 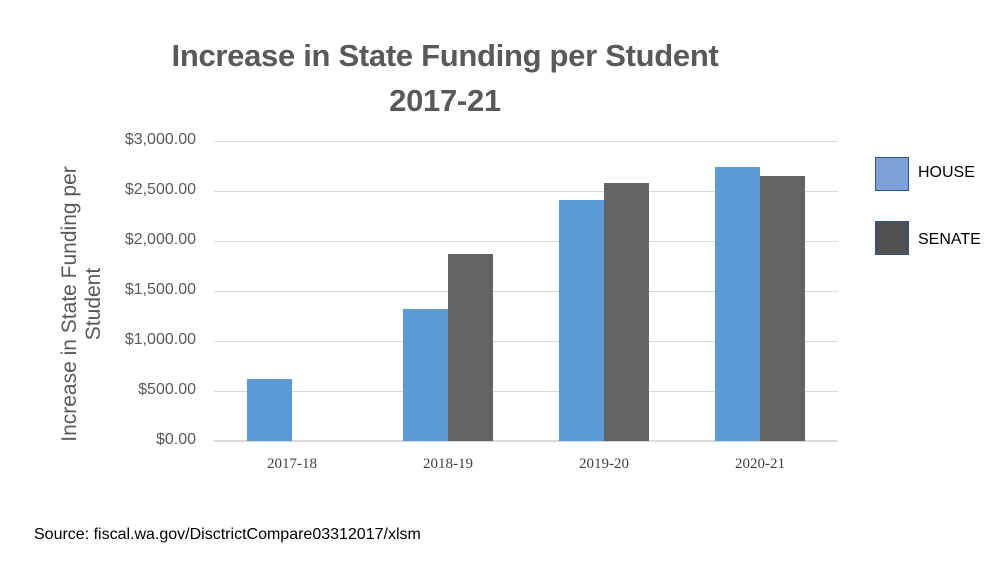 I want to click on x-tick-label: 2019-20, so click(x=604, y=464).